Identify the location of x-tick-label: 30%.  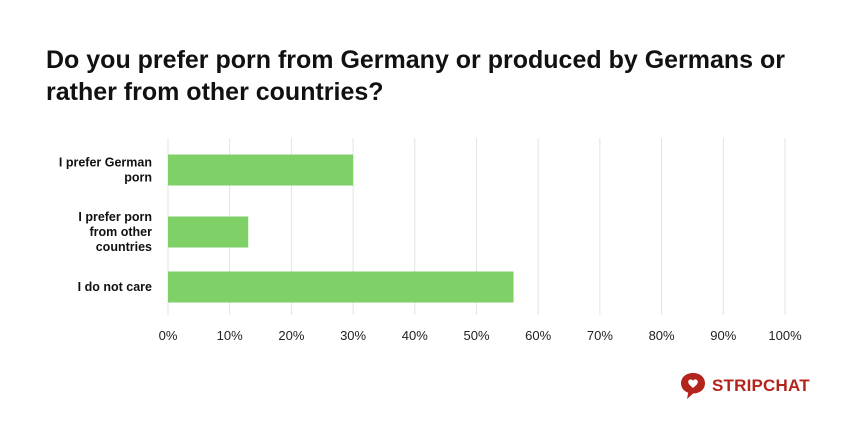
(353, 335).